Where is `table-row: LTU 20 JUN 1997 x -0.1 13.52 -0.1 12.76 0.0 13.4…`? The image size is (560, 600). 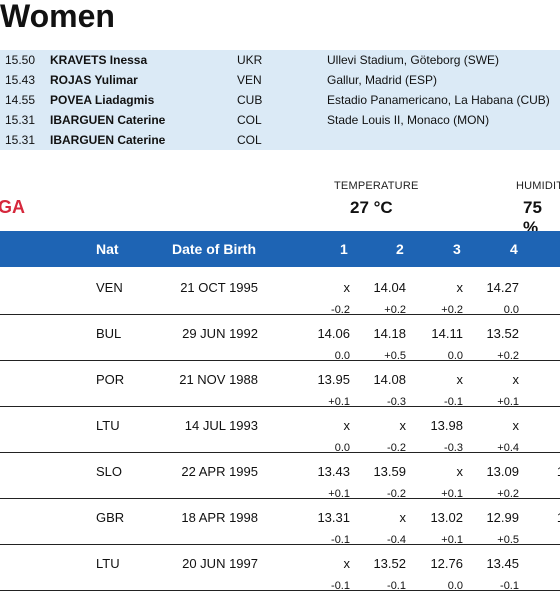 table-row: LTU 20 JUN 1997 x -0.1 13.52 -0.1 12.76 0.0 13.4… is located at coordinates (280, 568).